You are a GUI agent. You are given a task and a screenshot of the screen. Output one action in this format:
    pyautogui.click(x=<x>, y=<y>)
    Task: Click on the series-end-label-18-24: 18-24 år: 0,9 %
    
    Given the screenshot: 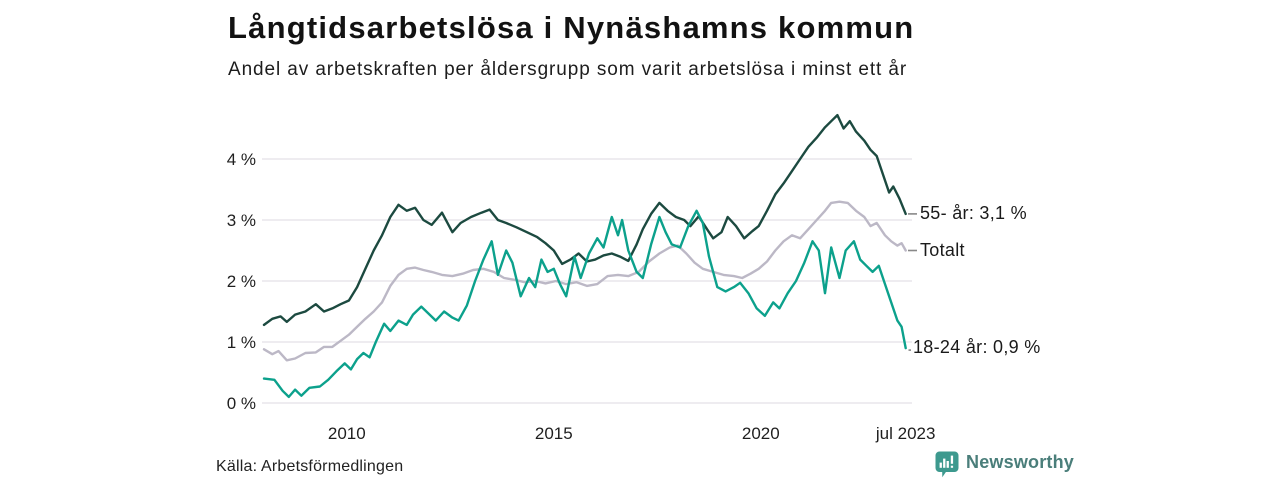 What is the action you would take?
    pyautogui.click(x=977, y=347)
    